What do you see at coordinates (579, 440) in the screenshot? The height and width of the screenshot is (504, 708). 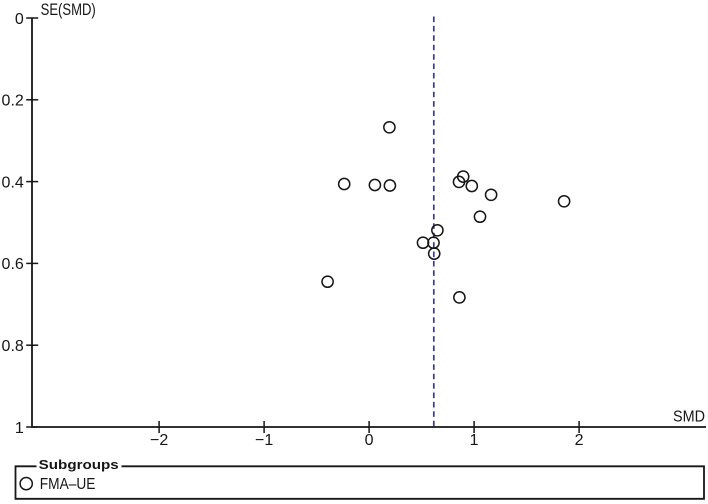 I see `svg-text: 2` at bounding box center [579, 440].